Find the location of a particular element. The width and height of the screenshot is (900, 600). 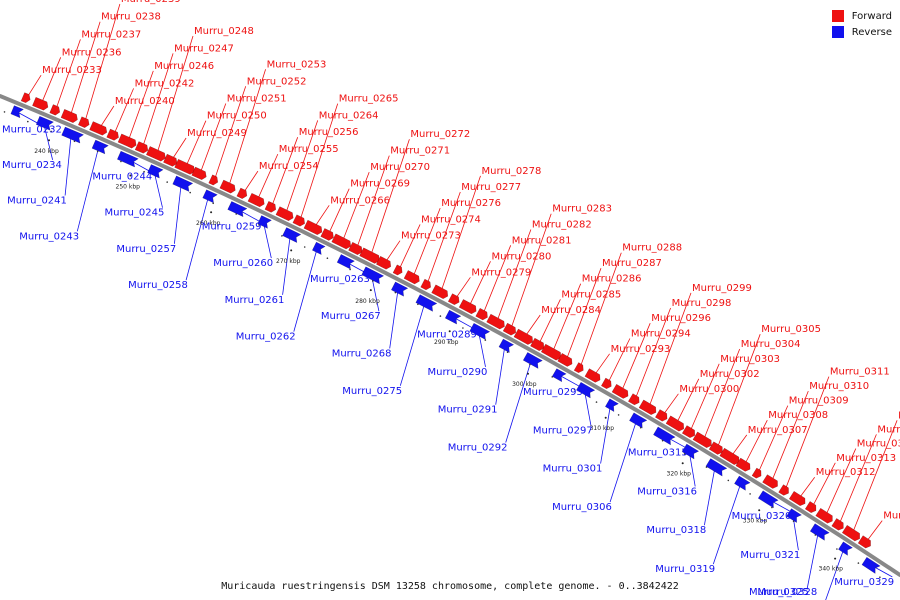

gene-label-murru_0316: Murru_0316 is located at coordinates (667, 491).